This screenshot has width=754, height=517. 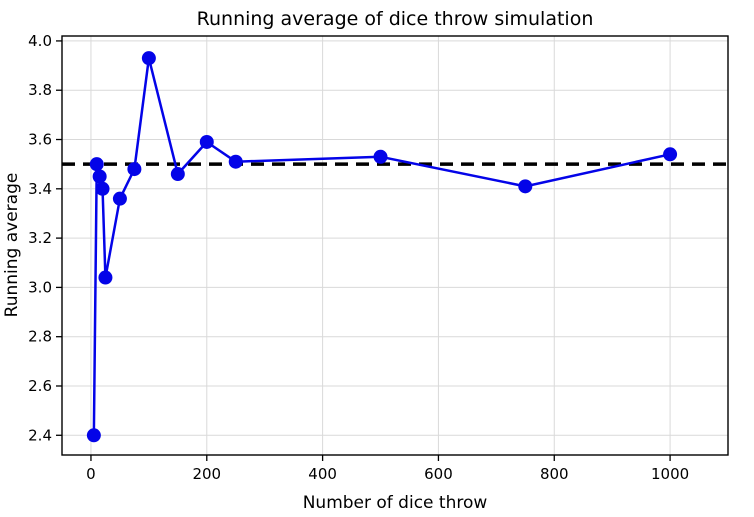 What do you see at coordinates (40, 189) in the screenshot?
I see `y-tick-label: 3.4` at bounding box center [40, 189].